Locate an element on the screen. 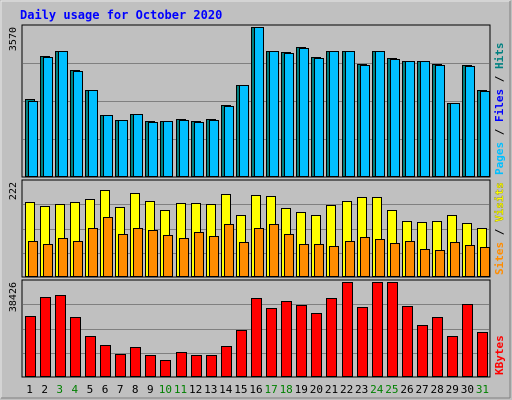 Image resolution: width=512 pixels, height=400 pixels. legend-kbytes: KBytes is located at coordinates (499, 355).